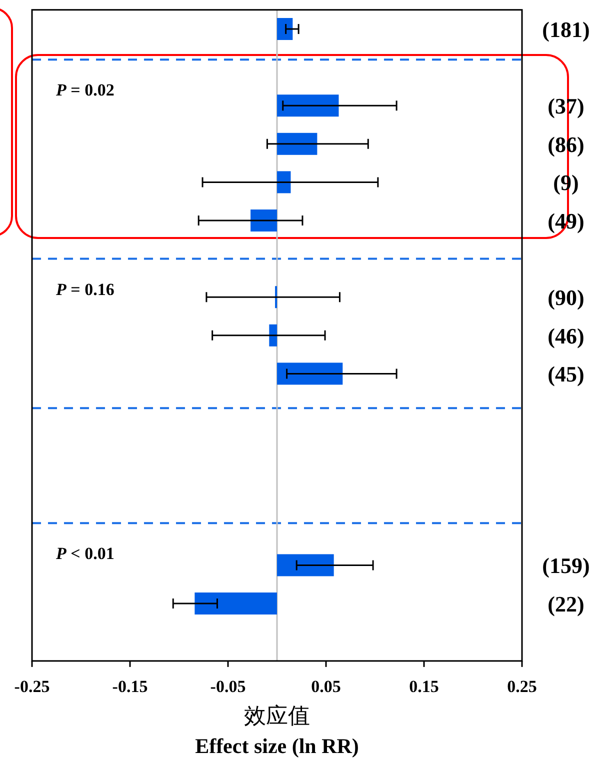 Image resolution: width=599 pixels, height=761 pixels. I want to click on y-tick-label: (46), so click(566, 335).